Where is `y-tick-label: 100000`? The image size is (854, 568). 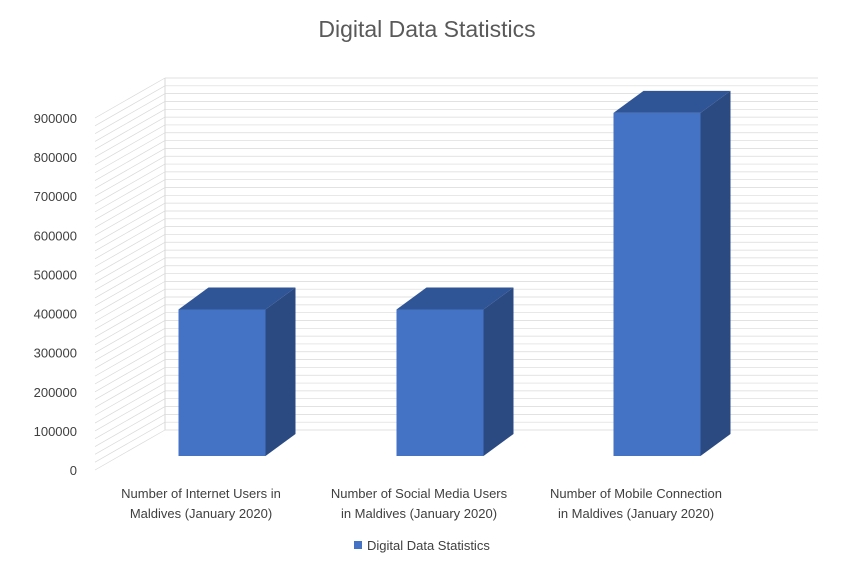 y-tick-label: 100000 is located at coordinates (55, 431).